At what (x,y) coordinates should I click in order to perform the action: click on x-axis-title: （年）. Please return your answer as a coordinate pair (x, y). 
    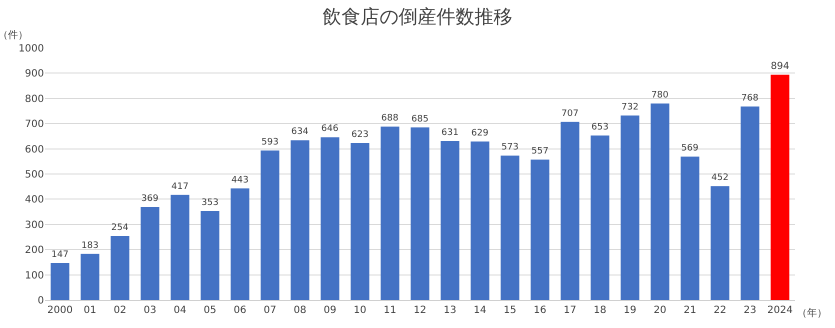
    Looking at the image, I should click on (812, 313).